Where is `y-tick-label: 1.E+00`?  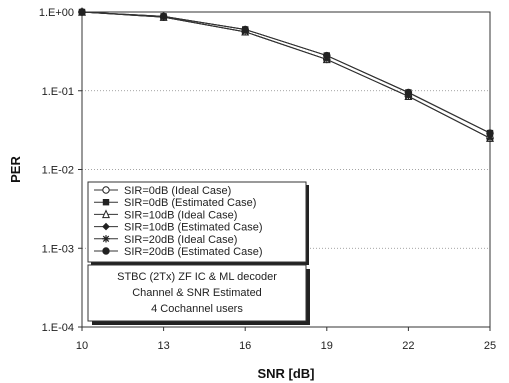
y-tick-label: 1.E+00 is located at coordinates (56, 13).